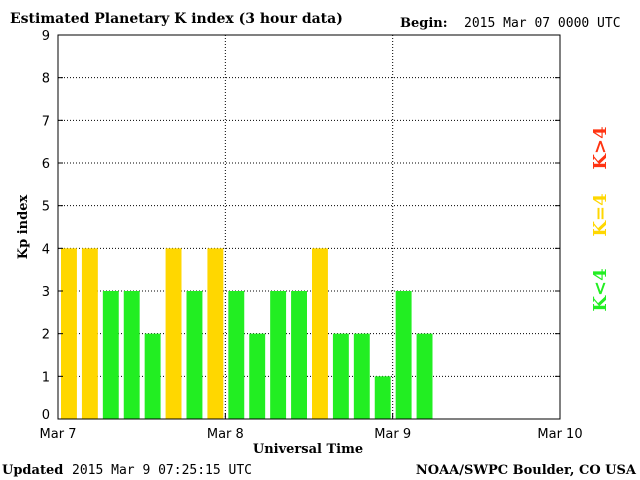  I want to click on y-tick-label: 1, so click(46, 377).